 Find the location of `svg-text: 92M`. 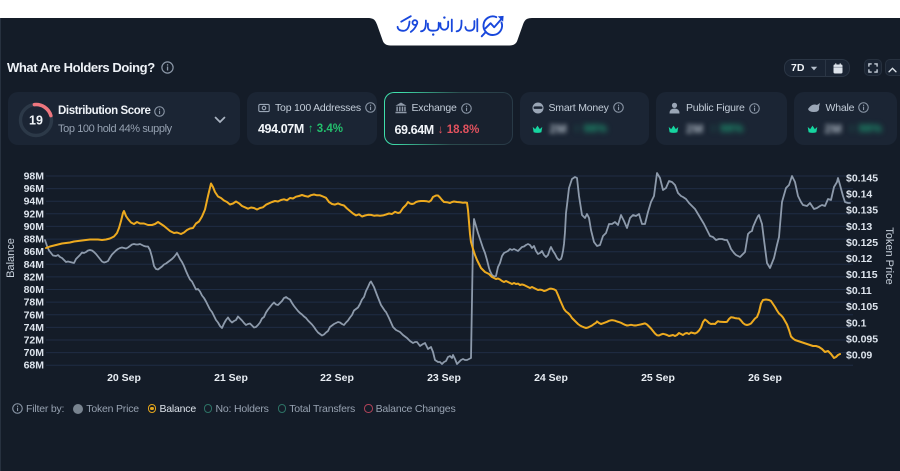

svg-text: 92M is located at coordinates (34, 214).